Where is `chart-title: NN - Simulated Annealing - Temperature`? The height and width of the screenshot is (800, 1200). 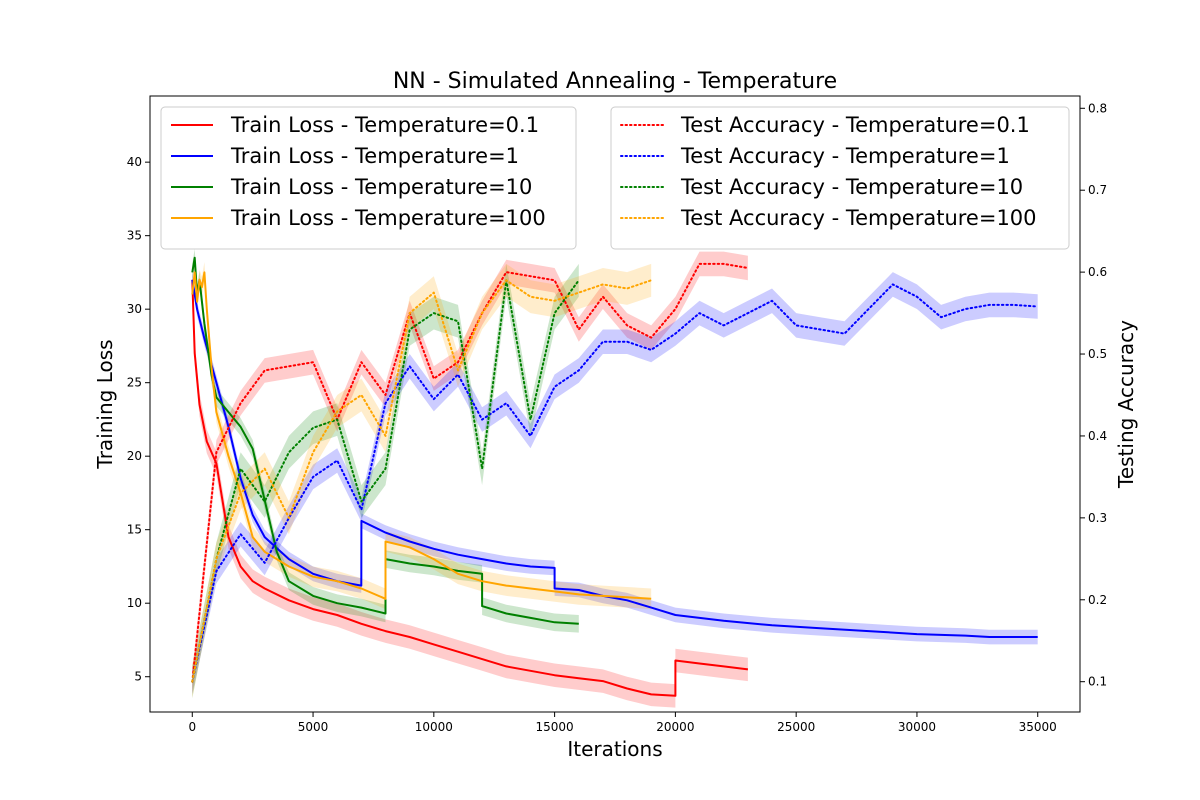 chart-title: NN - Simulated Annealing - Temperature is located at coordinates (615, 81).